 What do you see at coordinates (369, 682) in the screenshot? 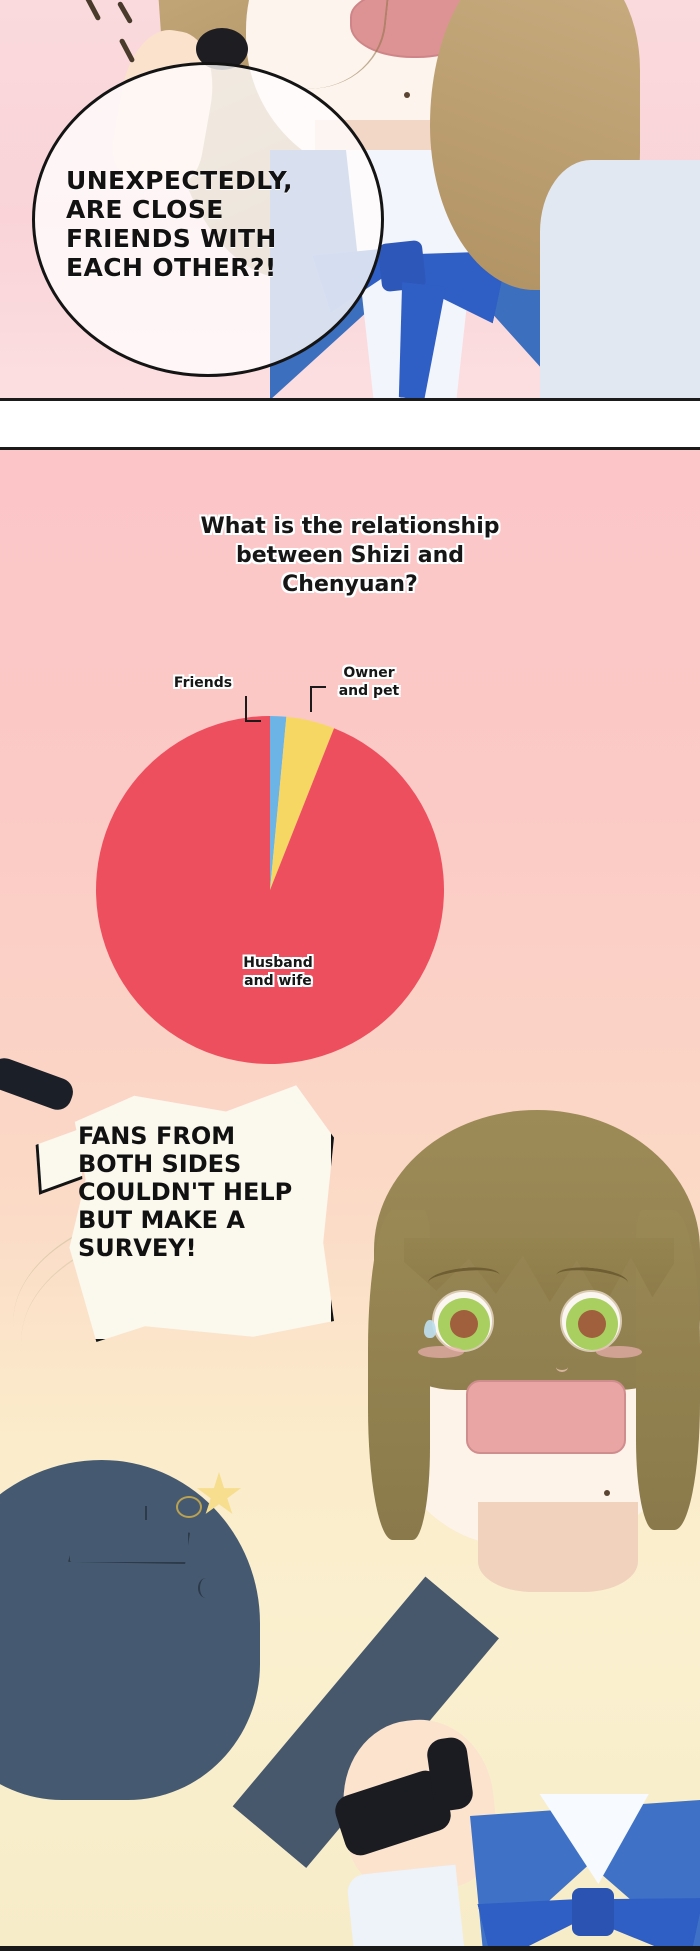
I see `pie-label-owner-and-pet: Owner and pet` at bounding box center [369, 682].